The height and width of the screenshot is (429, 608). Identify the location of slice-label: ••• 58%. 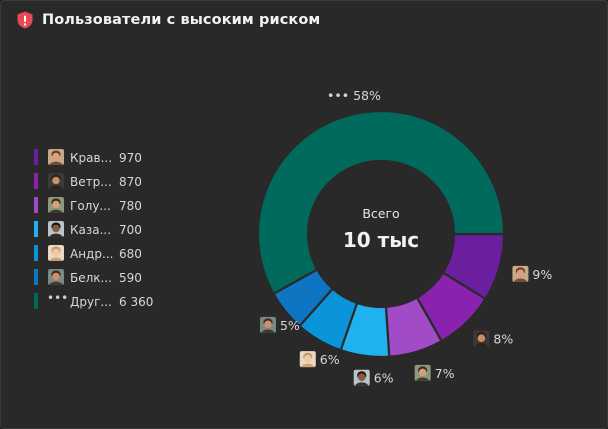
(354, 95).